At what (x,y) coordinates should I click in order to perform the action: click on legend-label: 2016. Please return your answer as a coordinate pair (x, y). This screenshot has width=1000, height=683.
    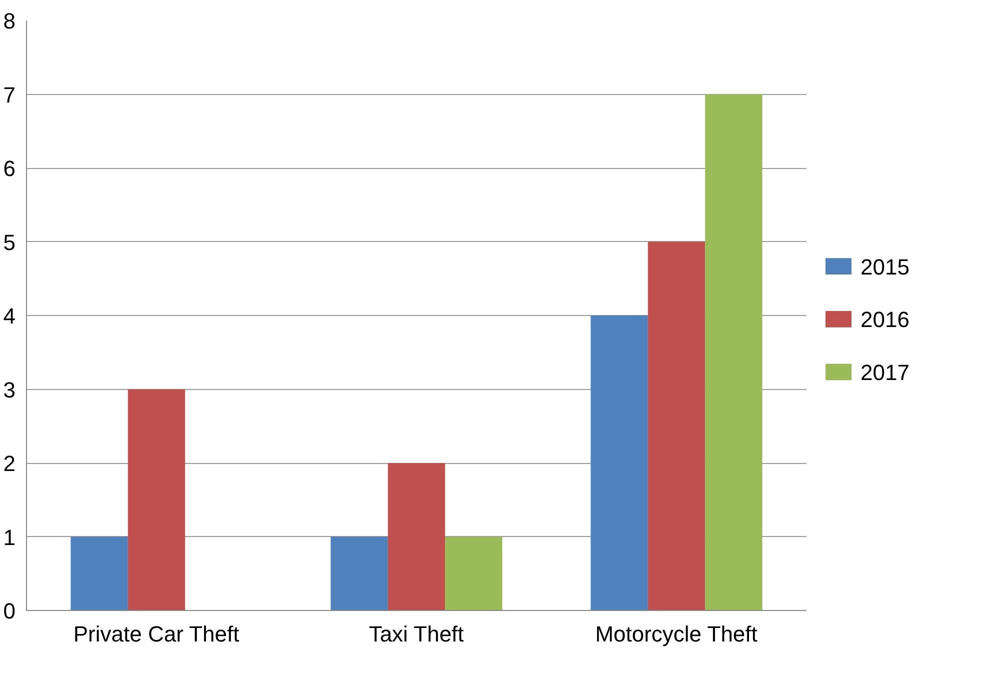
    Looking at the image, I should click on (885, 319).